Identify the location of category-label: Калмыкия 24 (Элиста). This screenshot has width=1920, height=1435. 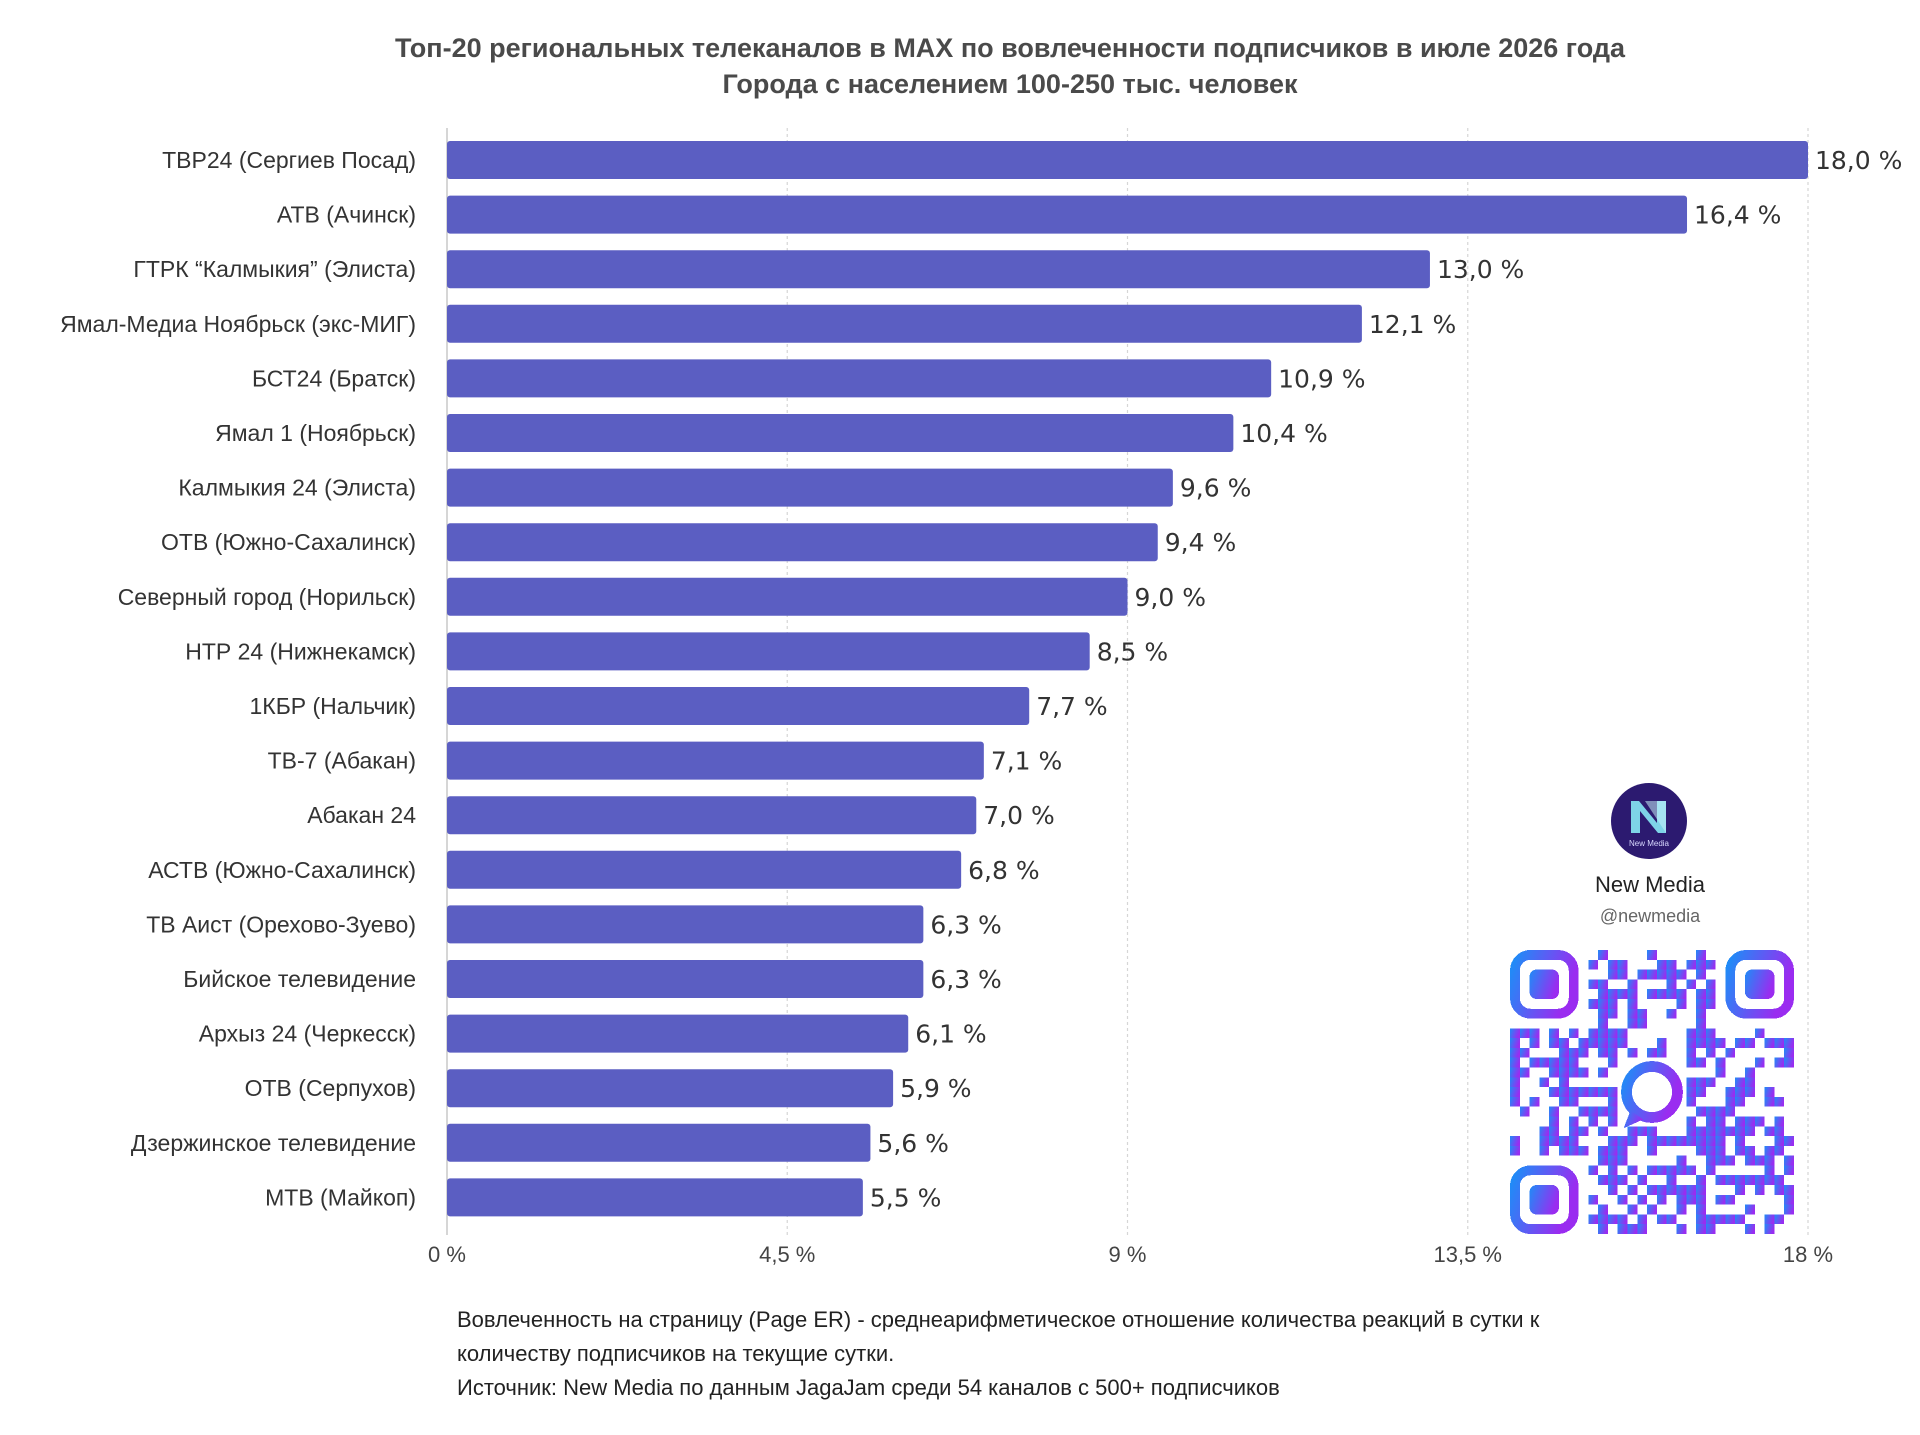
(297, 488).